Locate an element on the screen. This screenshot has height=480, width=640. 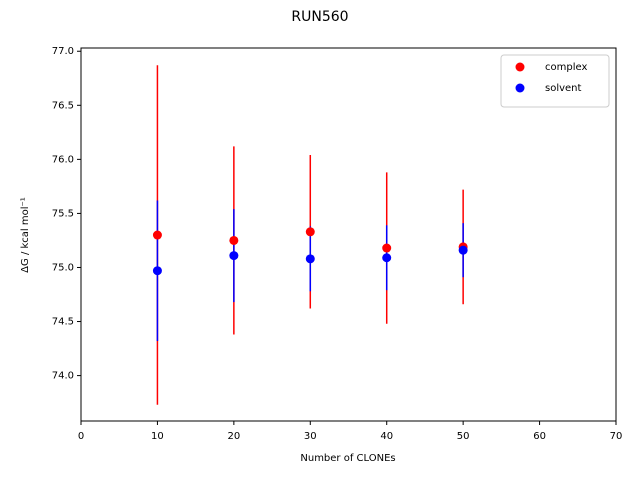
y-tick-label: 75.0 is located at coordinates (63, 267).